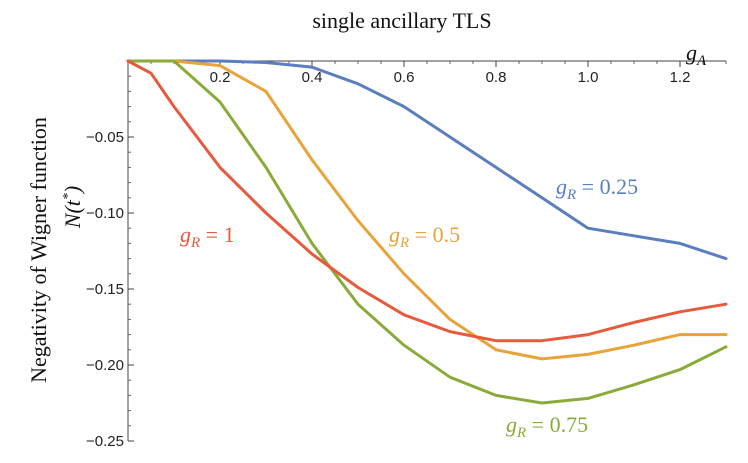 This screenshot has width=748, height=463. Describe the element at coordinates (105, 289) in the screenshot. I see `y-tick-label: −0.15` at that location.